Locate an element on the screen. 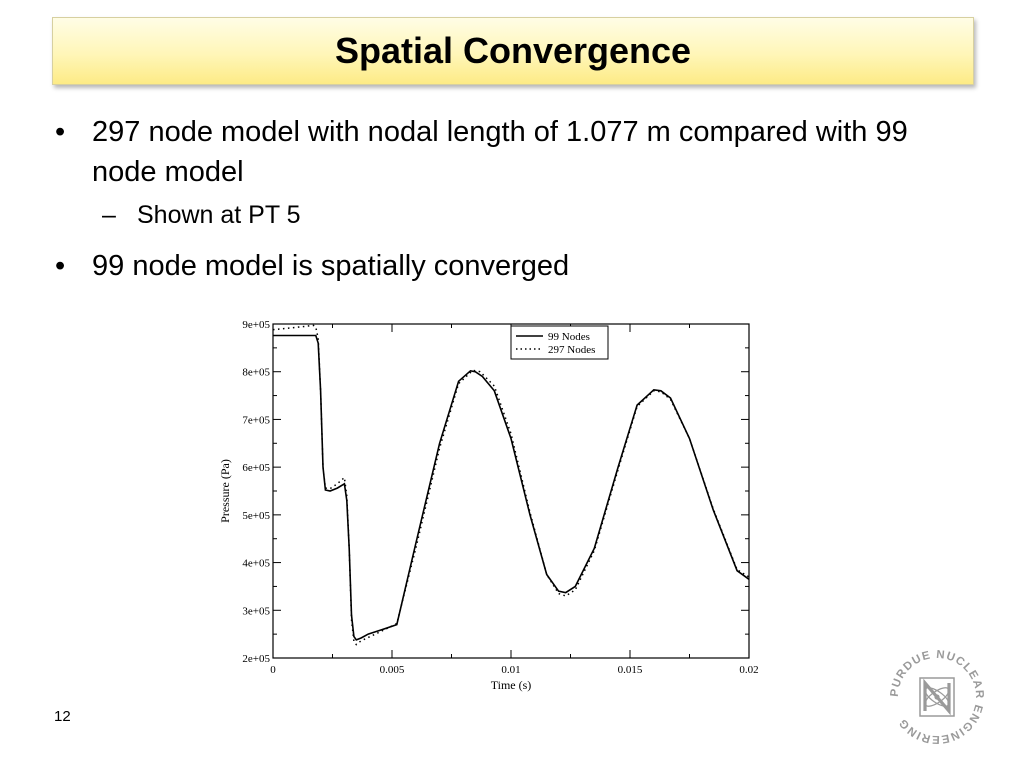  y-tick-label: 6e+05 is located at coordinates (256, 468).